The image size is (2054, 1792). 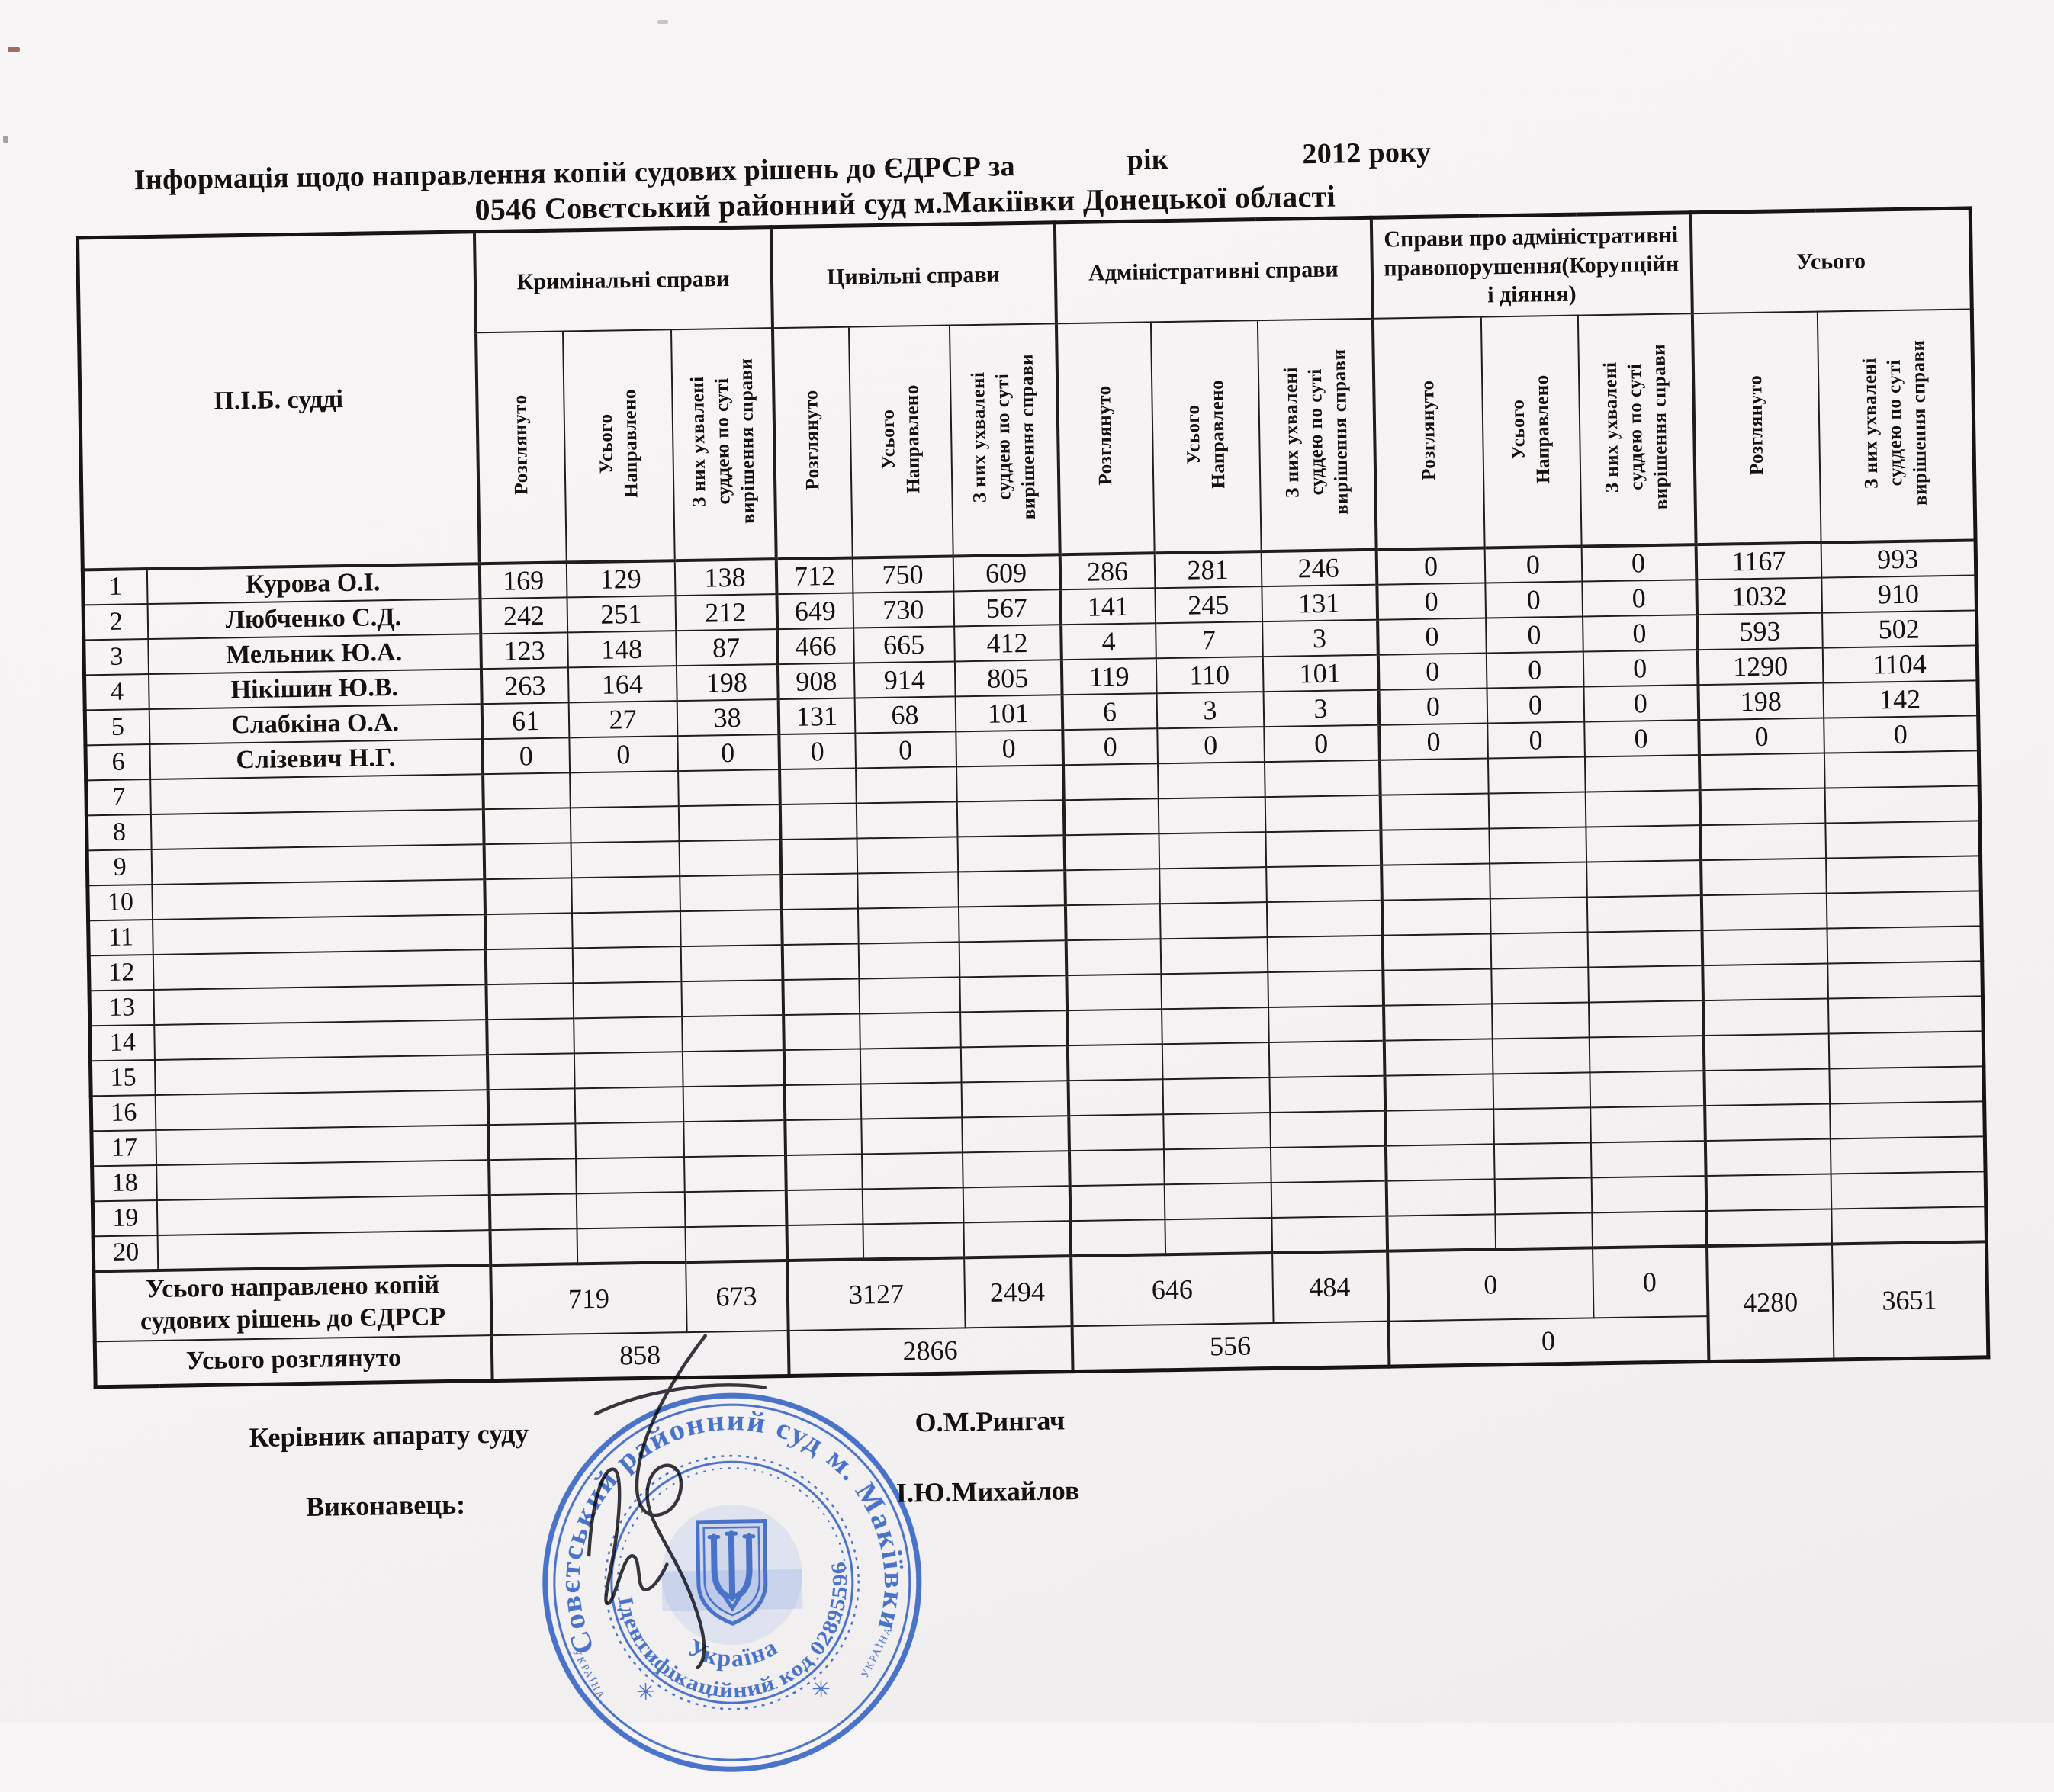 I want to click on summary-cell: 2866, so click(x=930, y=1350).